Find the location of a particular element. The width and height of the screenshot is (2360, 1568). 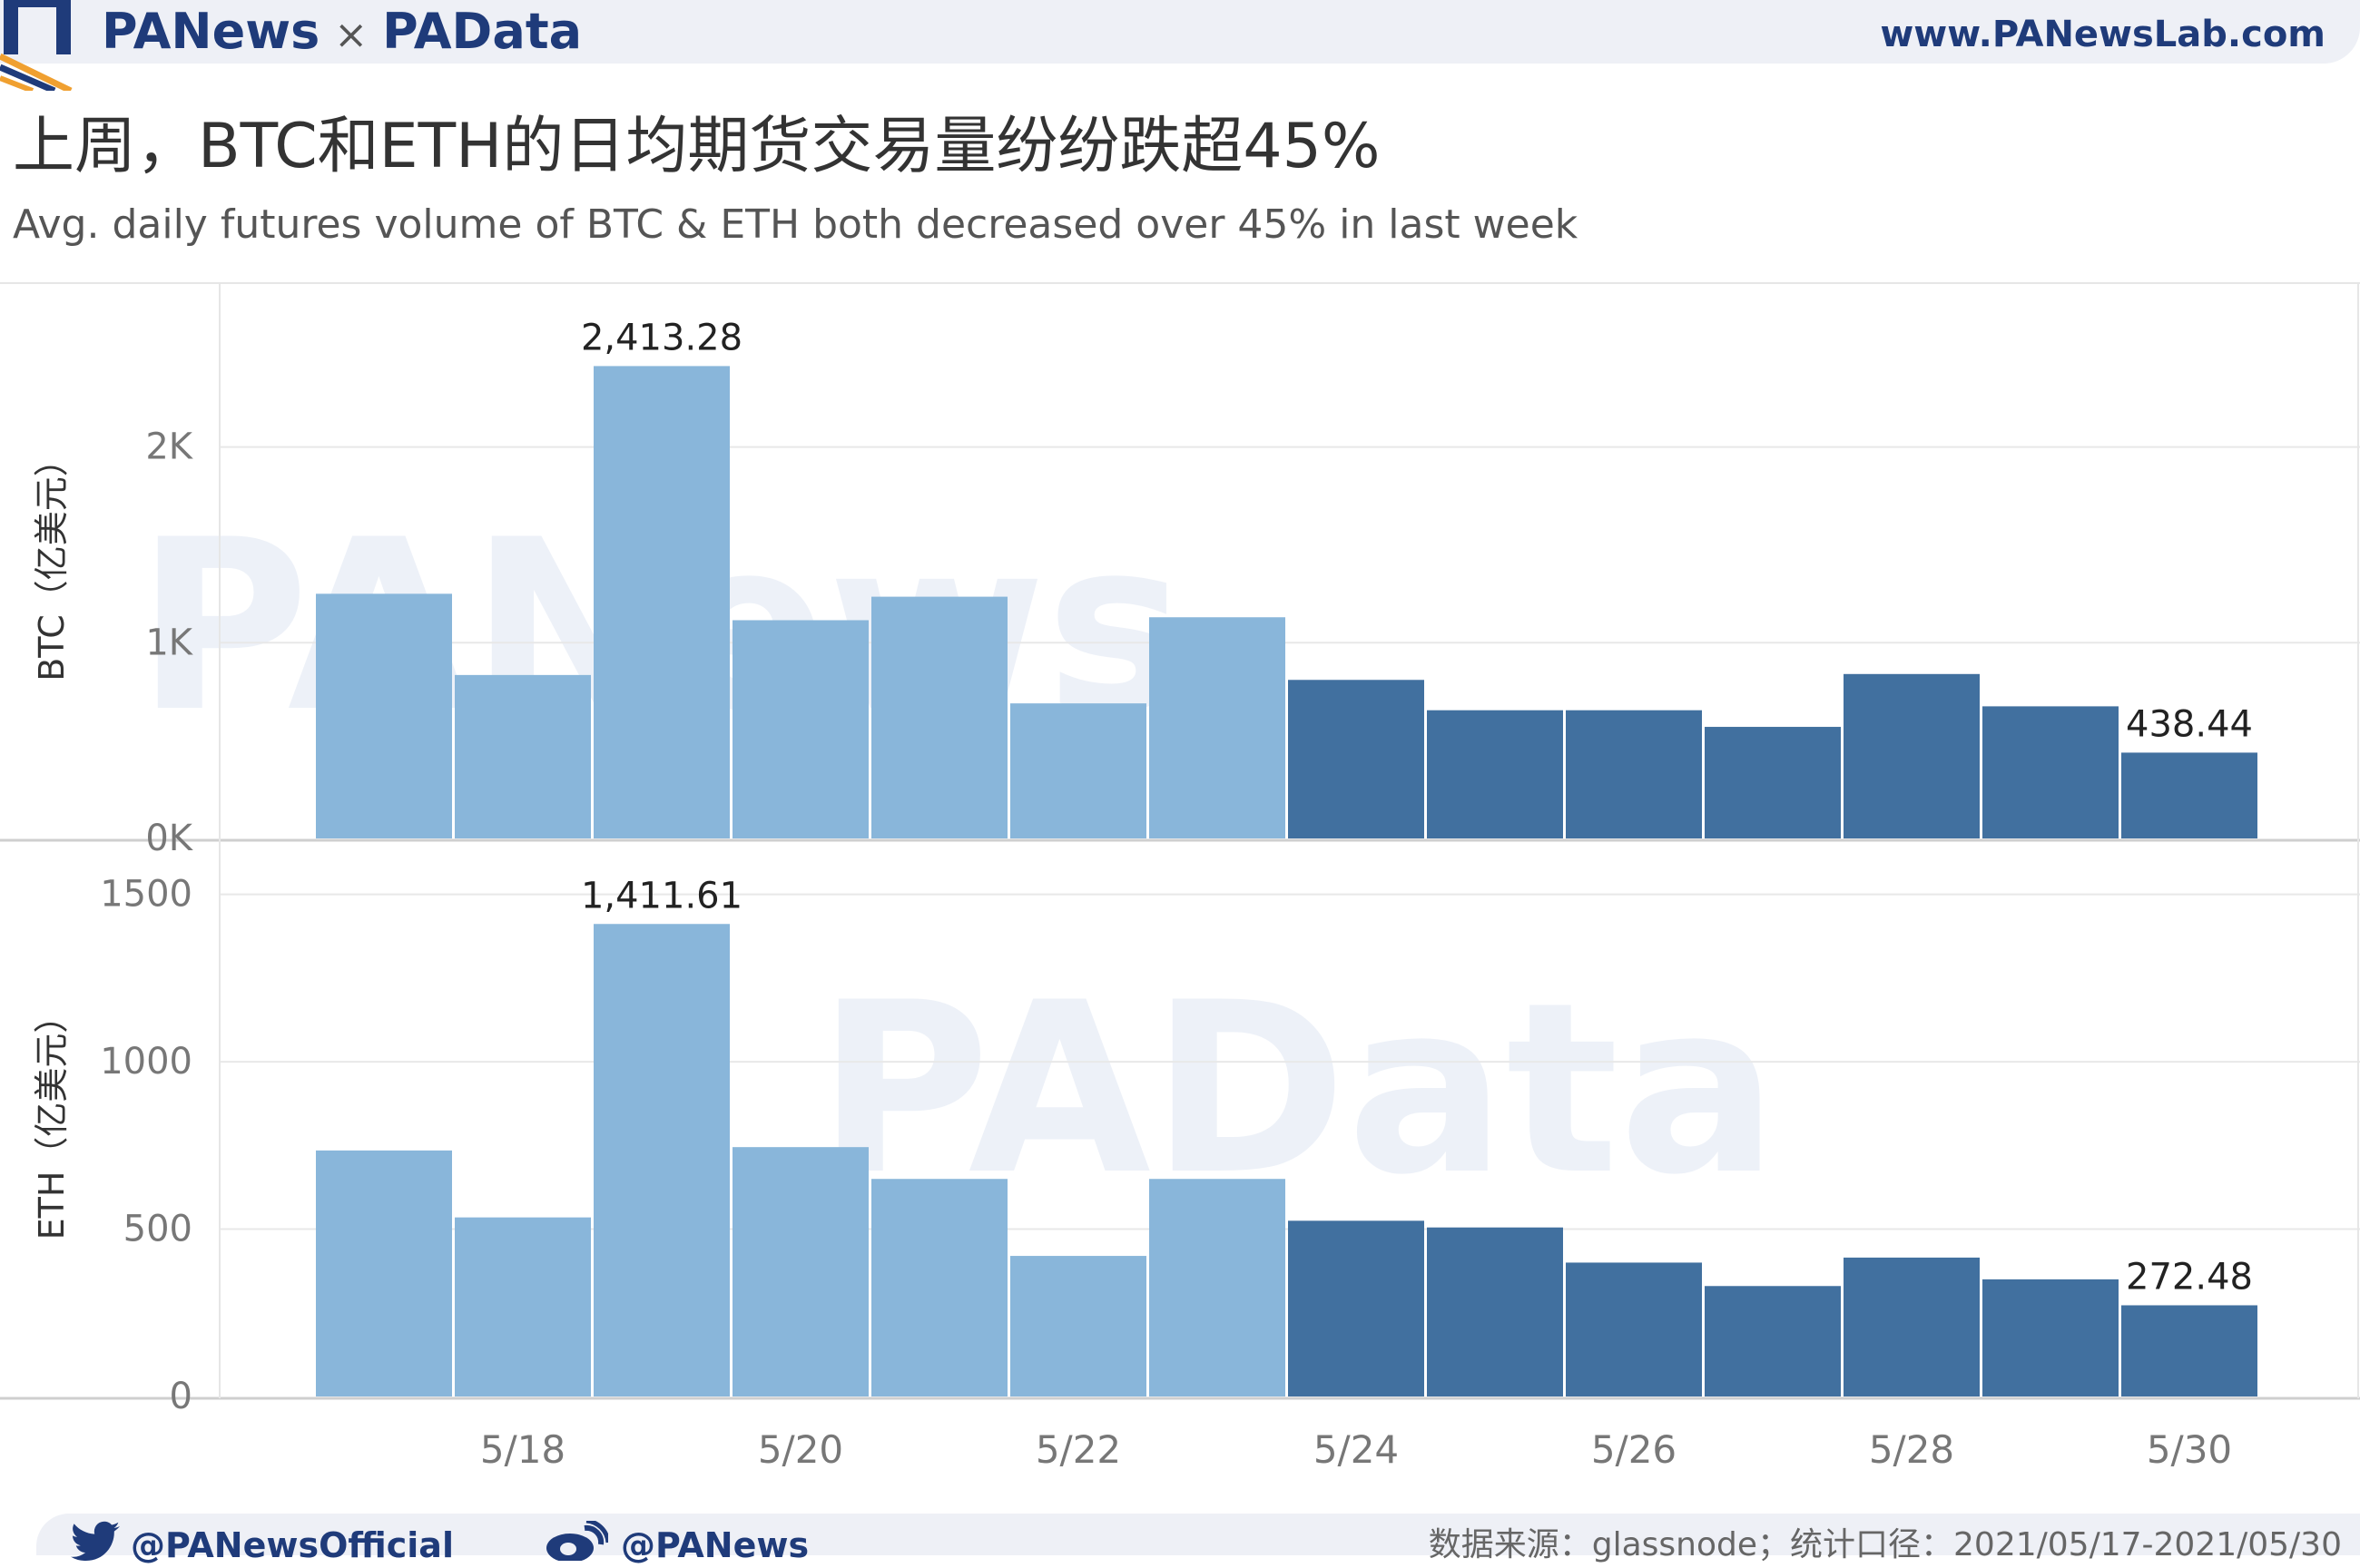

eth-y-tick-label: 1500 is located at coordinates (146, 895).